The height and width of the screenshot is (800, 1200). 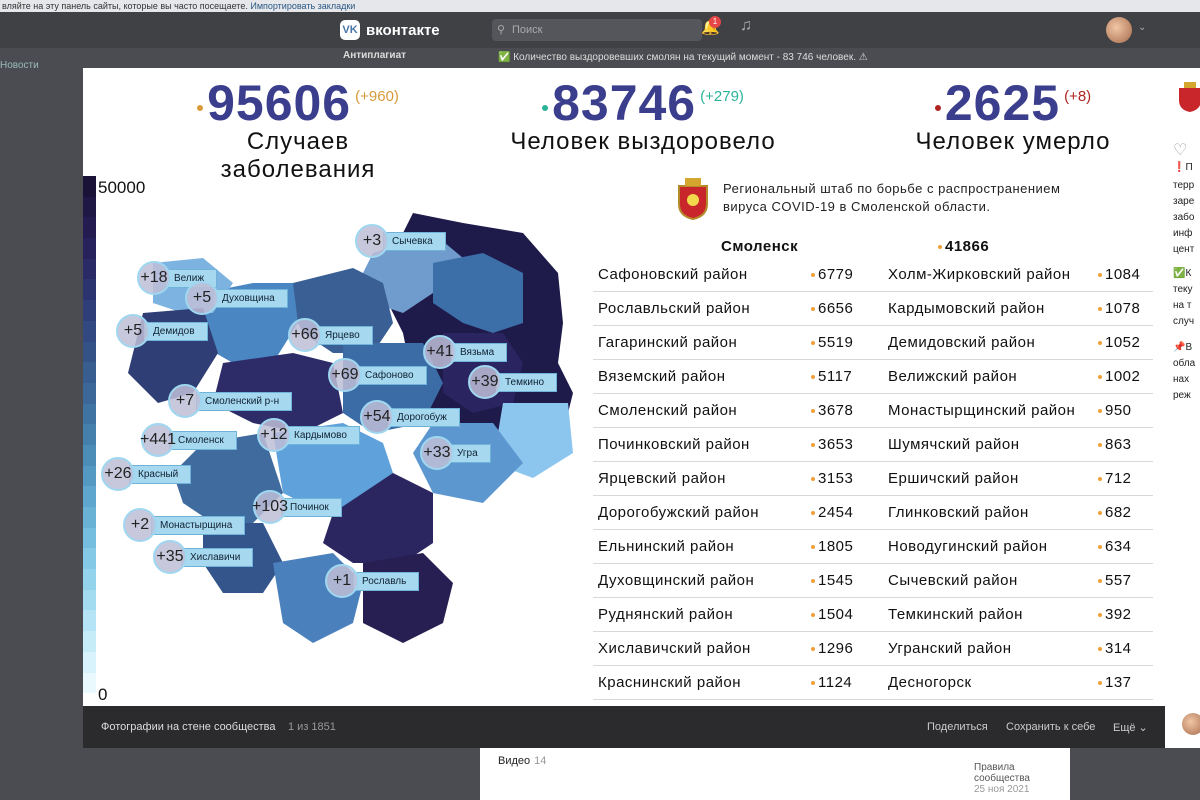 I want to click on rules-link: Правила сообщества, so click(x=1002, y=773).